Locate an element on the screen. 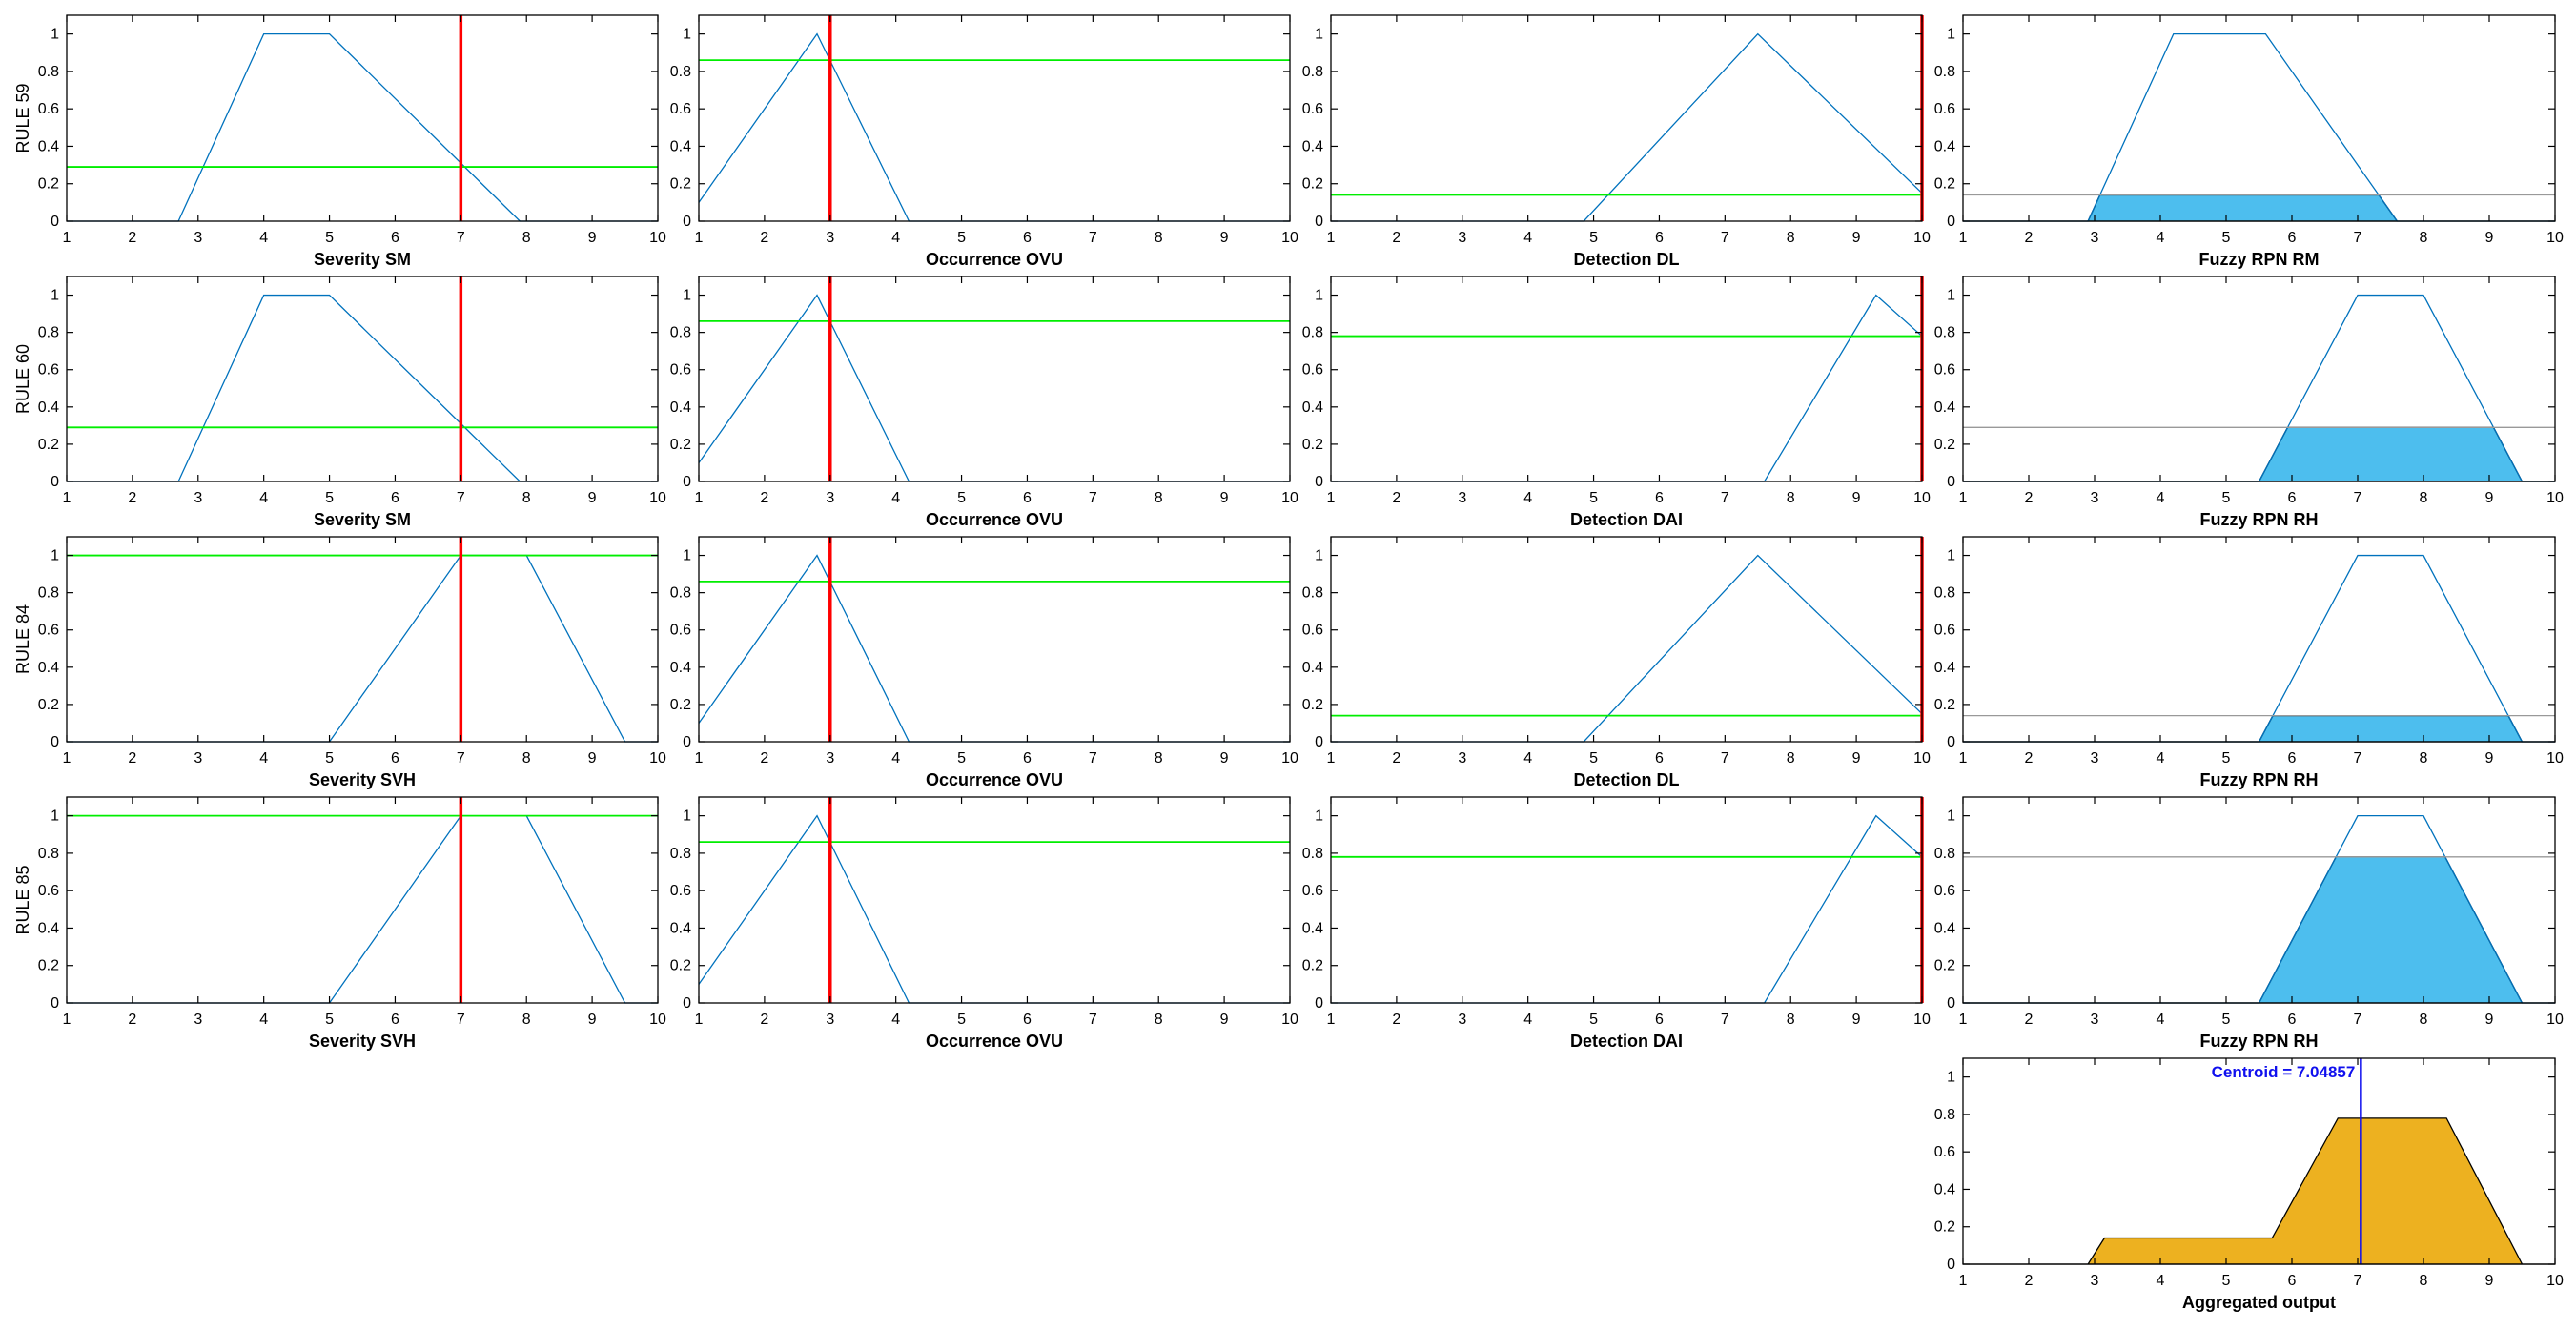 The width and height of the screenshot is (2576, 1330). rule-60-severity-xtick-label: 7 is located at coordinates (461, 498).